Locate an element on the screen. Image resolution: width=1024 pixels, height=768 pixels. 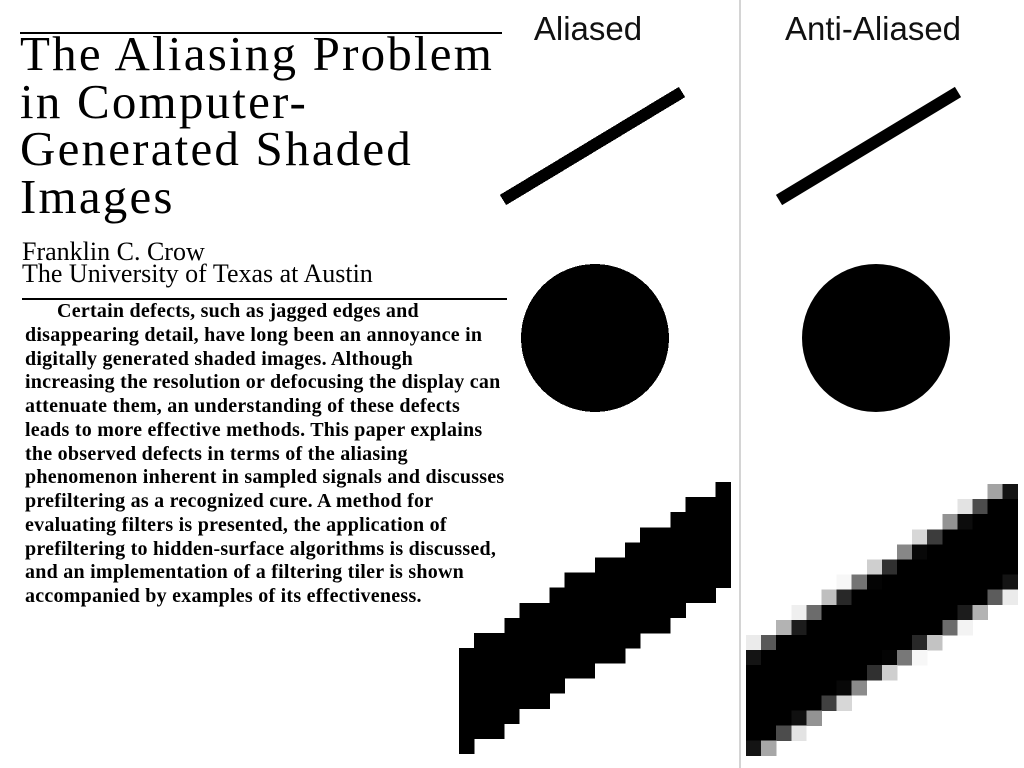
author-affiliation: The University of Texas at Austin is located at coordinates (197, 273).